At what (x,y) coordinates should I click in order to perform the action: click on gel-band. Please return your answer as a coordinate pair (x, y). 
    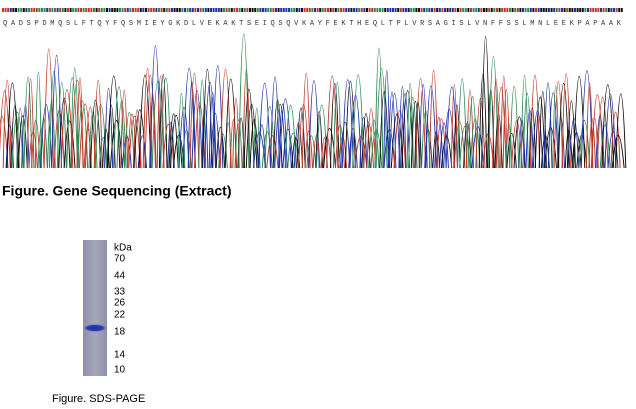
    Looking at the image, I should click on (95, 328).